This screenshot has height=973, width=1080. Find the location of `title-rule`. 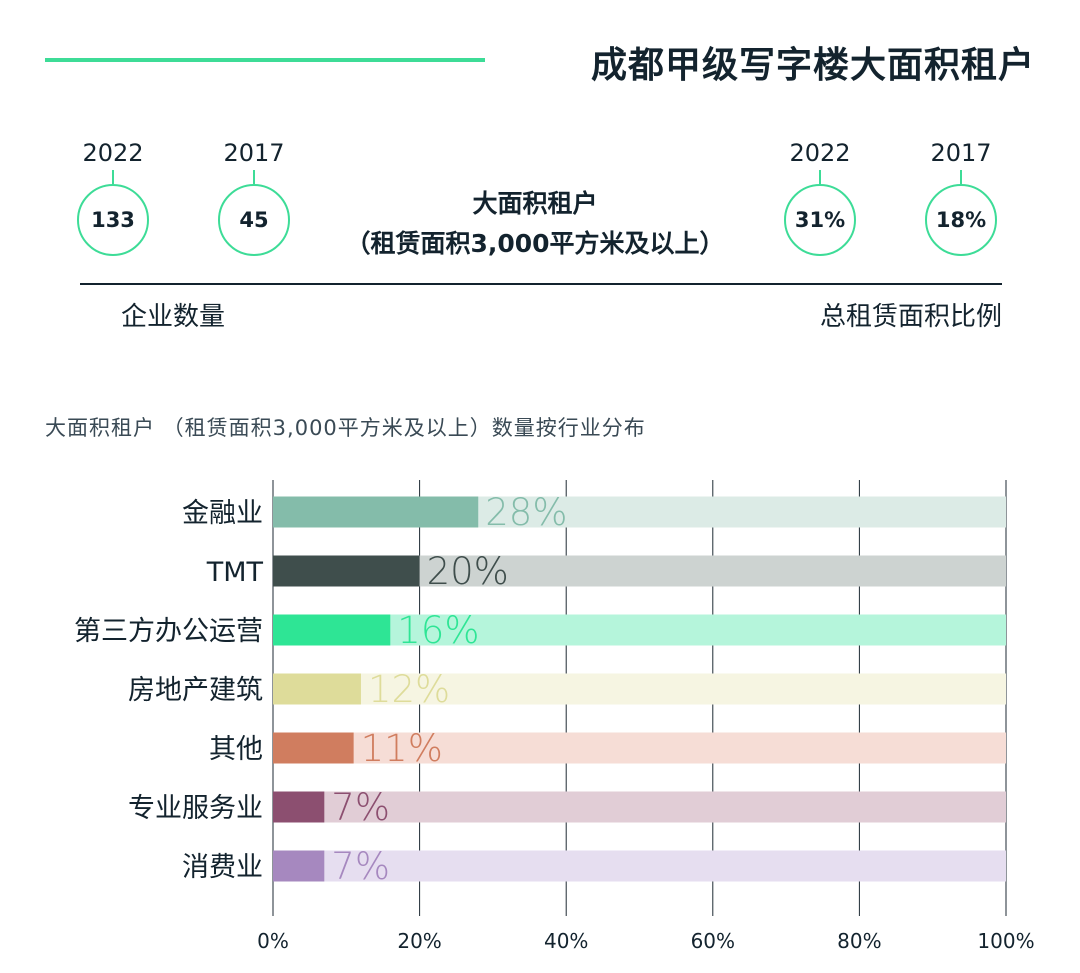

title-rule is located at coordinates (265, 60).